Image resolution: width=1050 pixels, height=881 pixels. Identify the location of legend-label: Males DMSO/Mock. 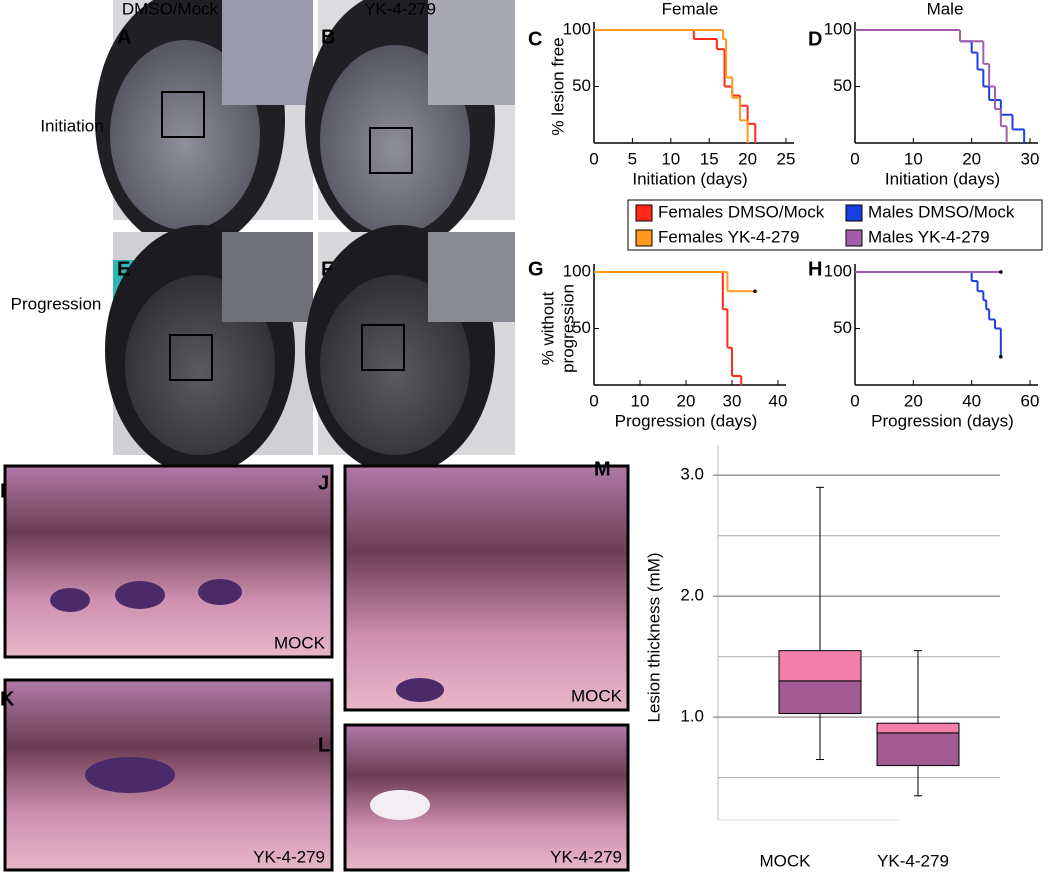
(941, 211).